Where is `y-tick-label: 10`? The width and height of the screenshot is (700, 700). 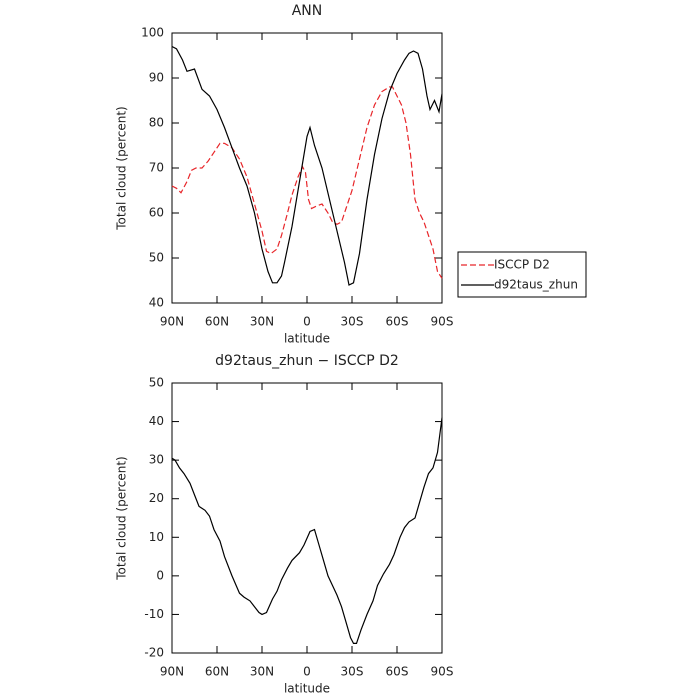
y-tick-label: 10 is located at coordinates (156, 537).